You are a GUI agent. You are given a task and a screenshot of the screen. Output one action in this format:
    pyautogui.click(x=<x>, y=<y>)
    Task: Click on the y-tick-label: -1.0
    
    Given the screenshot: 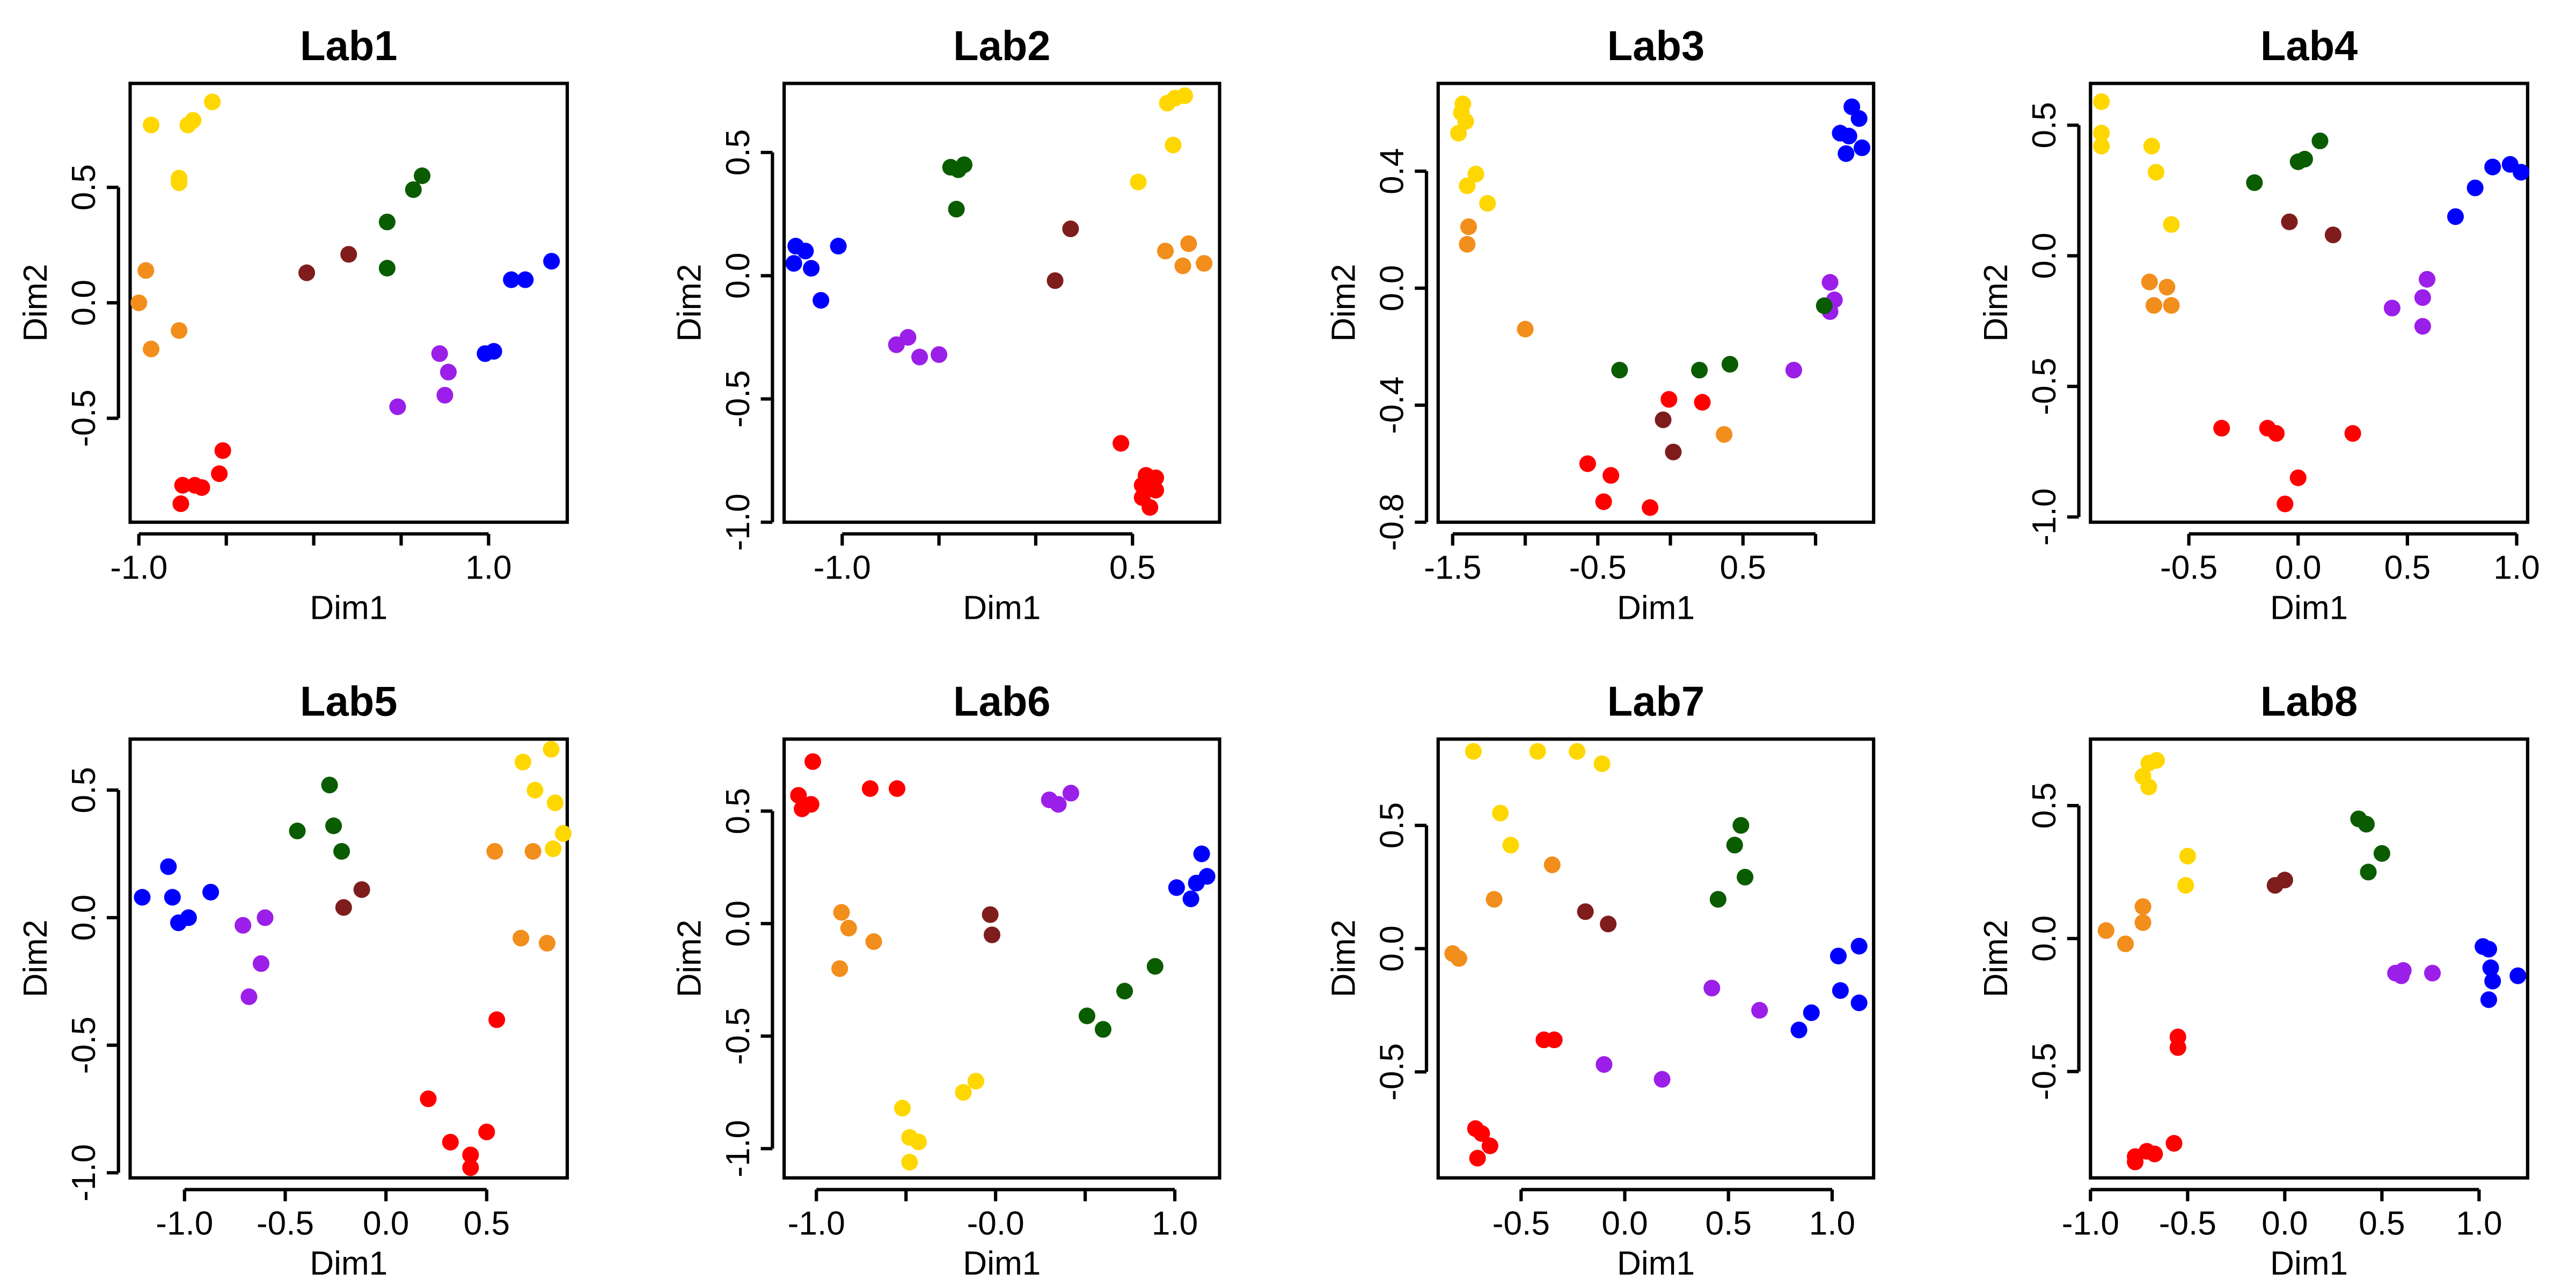 What is the action you would take?
    pyautogui.click(x=84, y=1173)
    